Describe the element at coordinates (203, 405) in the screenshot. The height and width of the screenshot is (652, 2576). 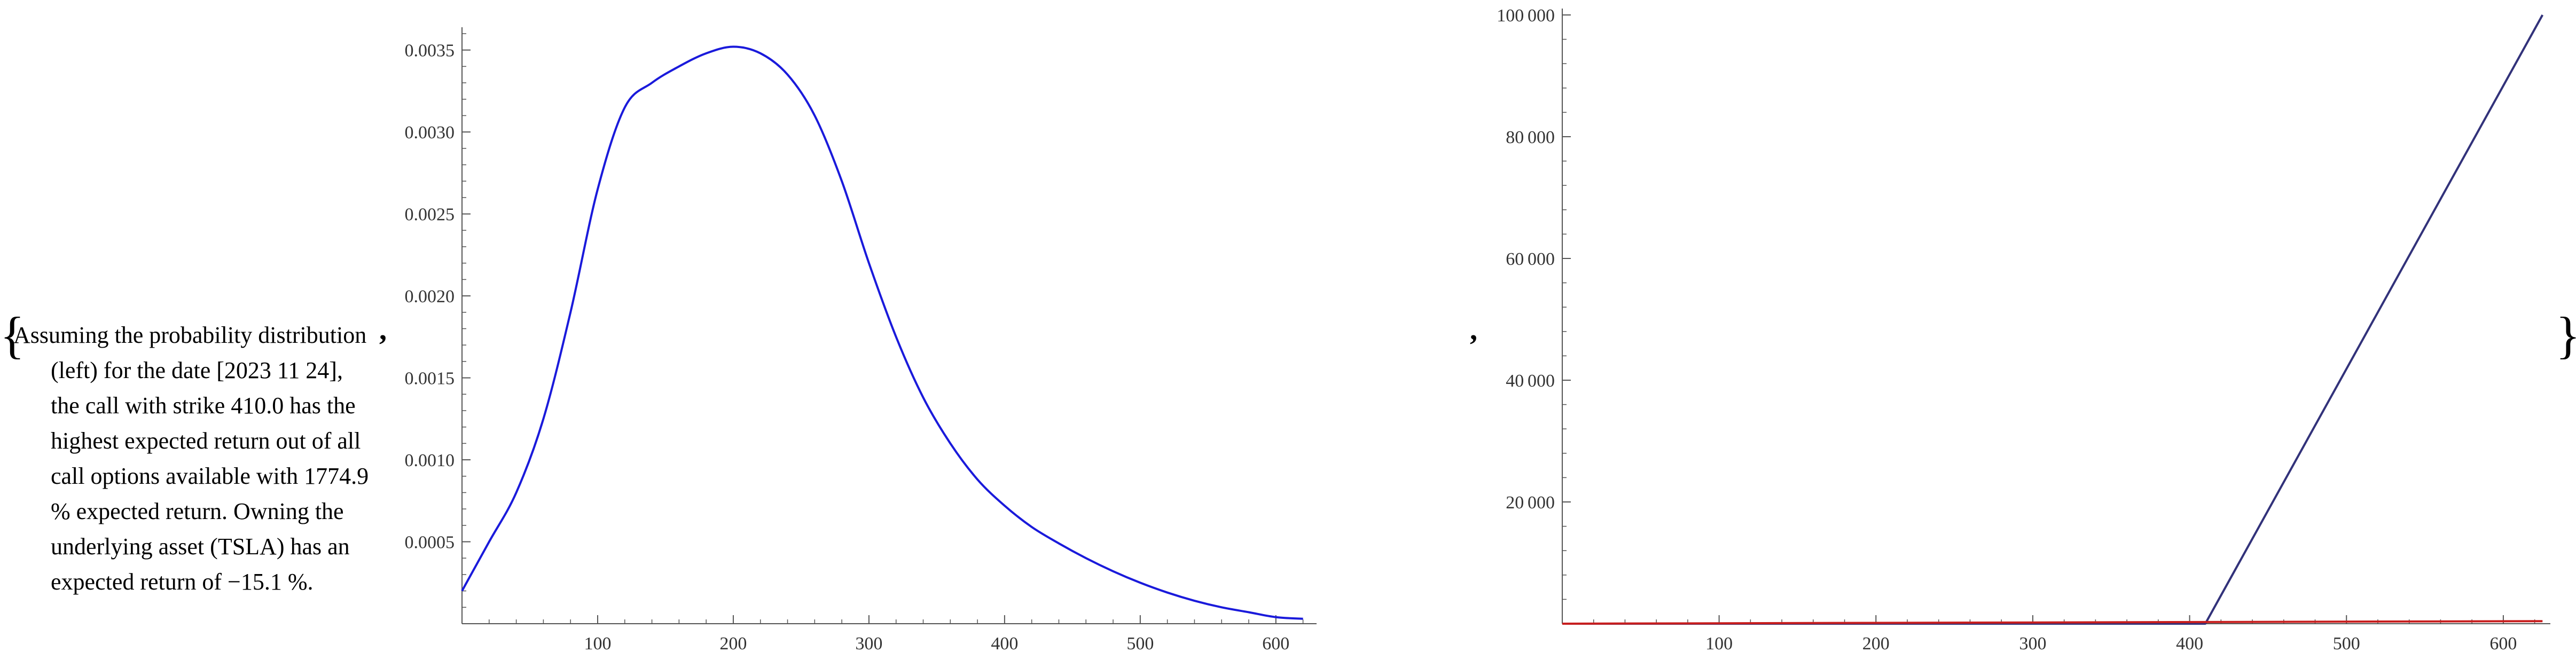
I see `description-line: the call with strike 410.0 has the` at that location.